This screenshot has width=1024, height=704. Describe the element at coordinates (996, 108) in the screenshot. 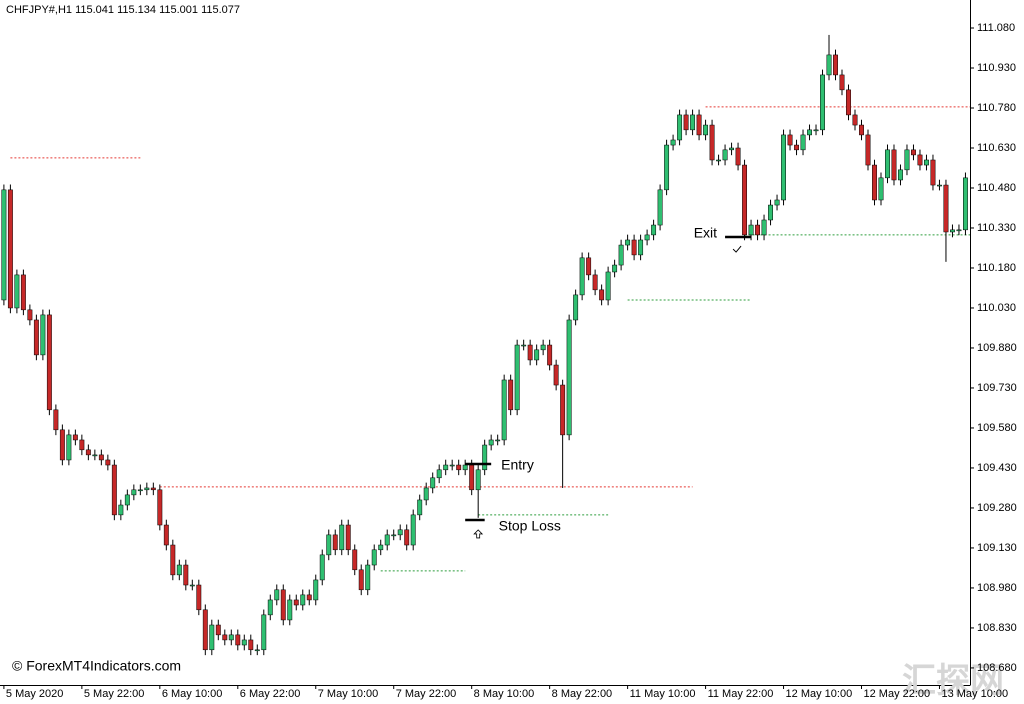

I see `y-tick-label: 110.780` at that location.